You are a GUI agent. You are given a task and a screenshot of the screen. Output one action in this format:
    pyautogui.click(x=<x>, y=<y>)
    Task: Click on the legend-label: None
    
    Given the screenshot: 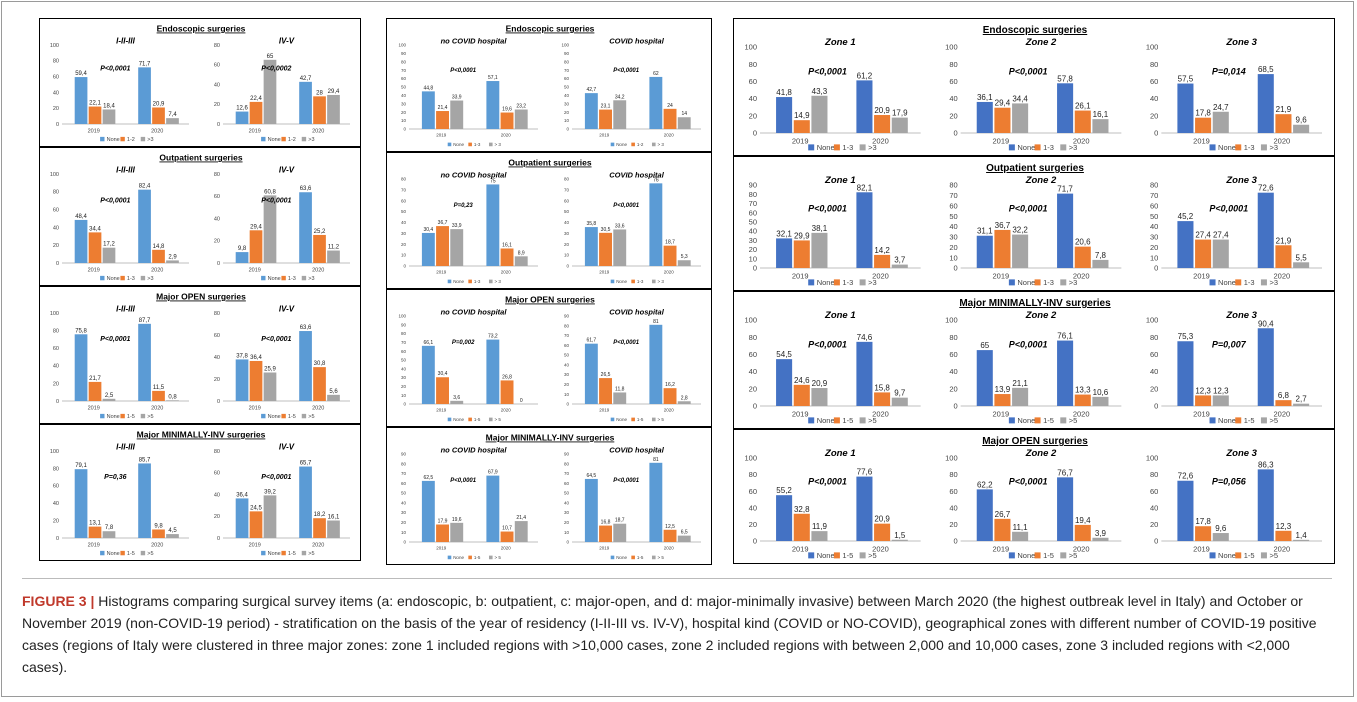 What is the action you would take?
    pyautogui.click(x=274, y=554)
    